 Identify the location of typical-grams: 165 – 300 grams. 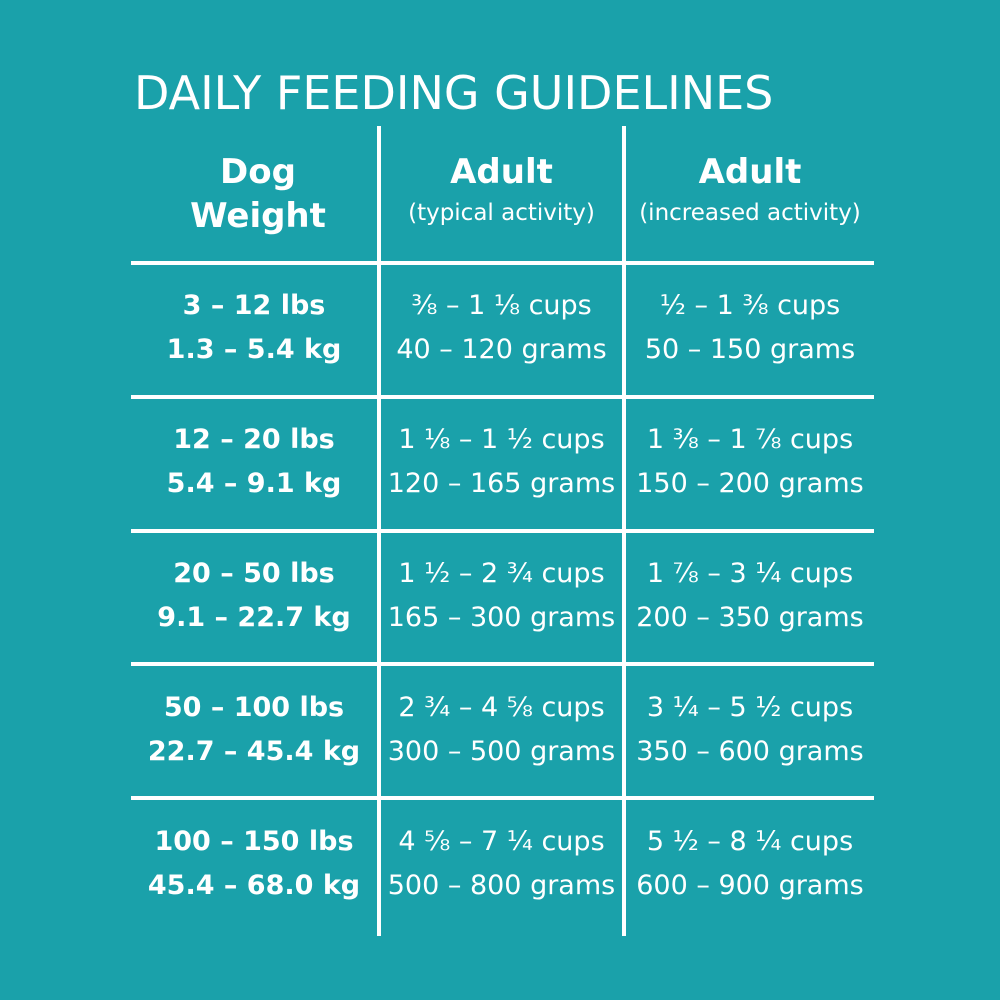
(501, 617).